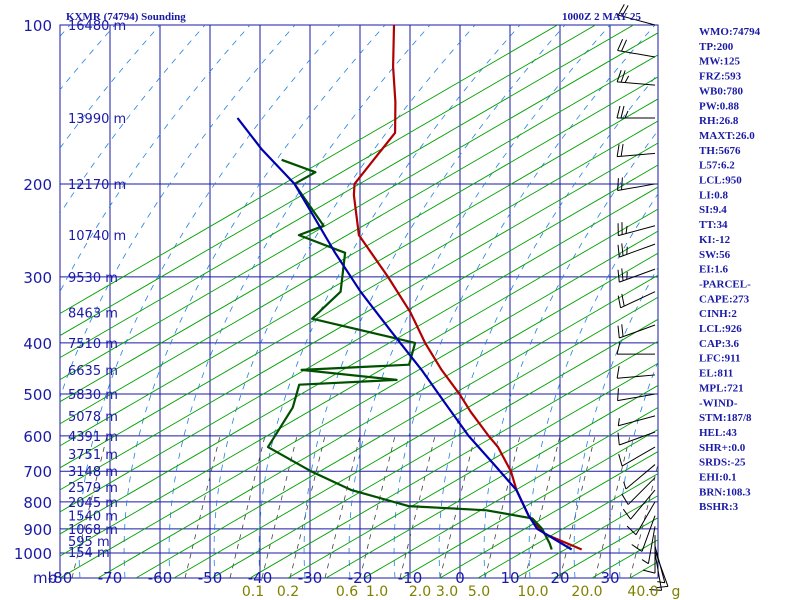  What do you see at coordinates (479, 592) in the screenshot?
I see `mixing-ratio-label: 5.0` at bounding box center [479, 592].